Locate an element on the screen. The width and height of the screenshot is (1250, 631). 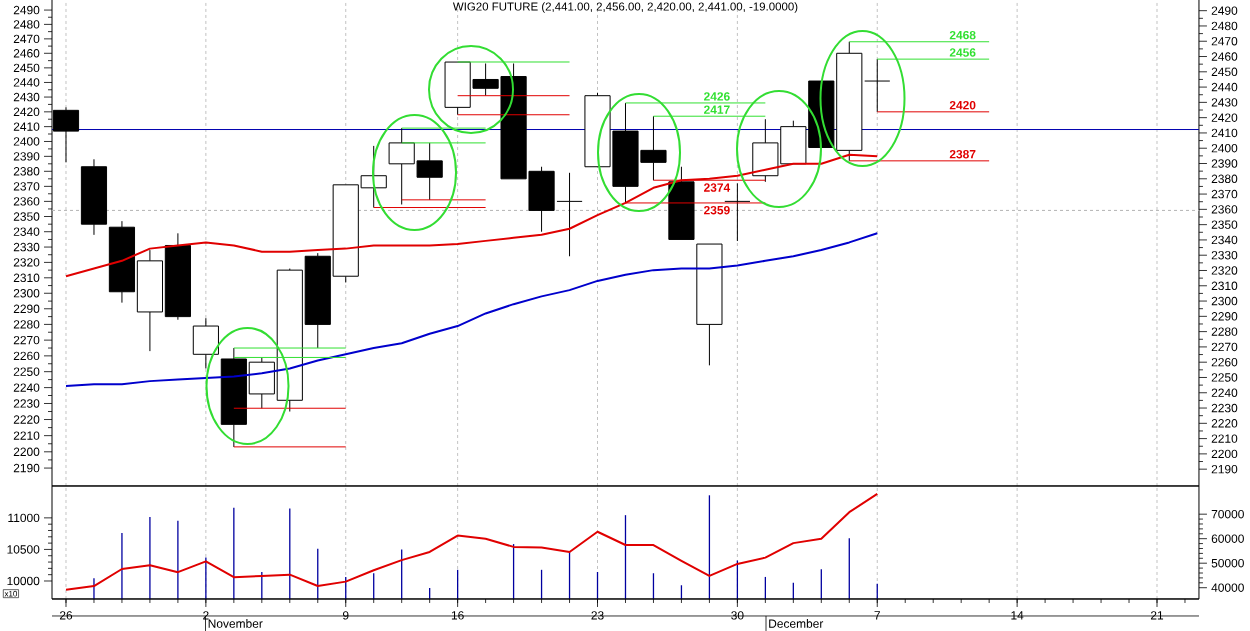
y-tick-label: 2350 is located at coordinates (26, 216).